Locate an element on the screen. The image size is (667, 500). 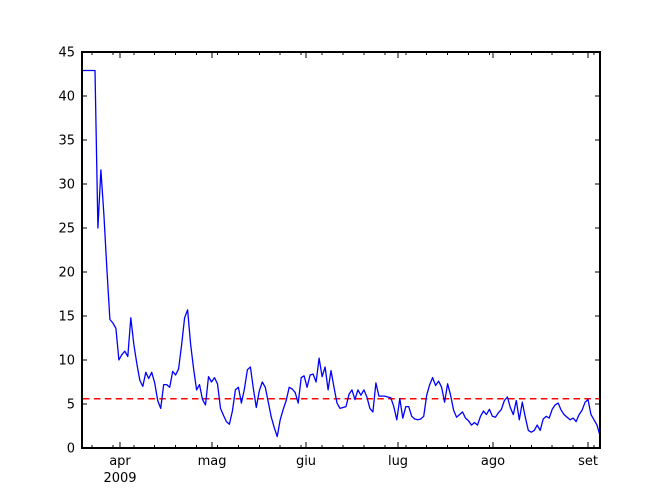
x-axis-month-label: set is located at coordinates (588, 461).